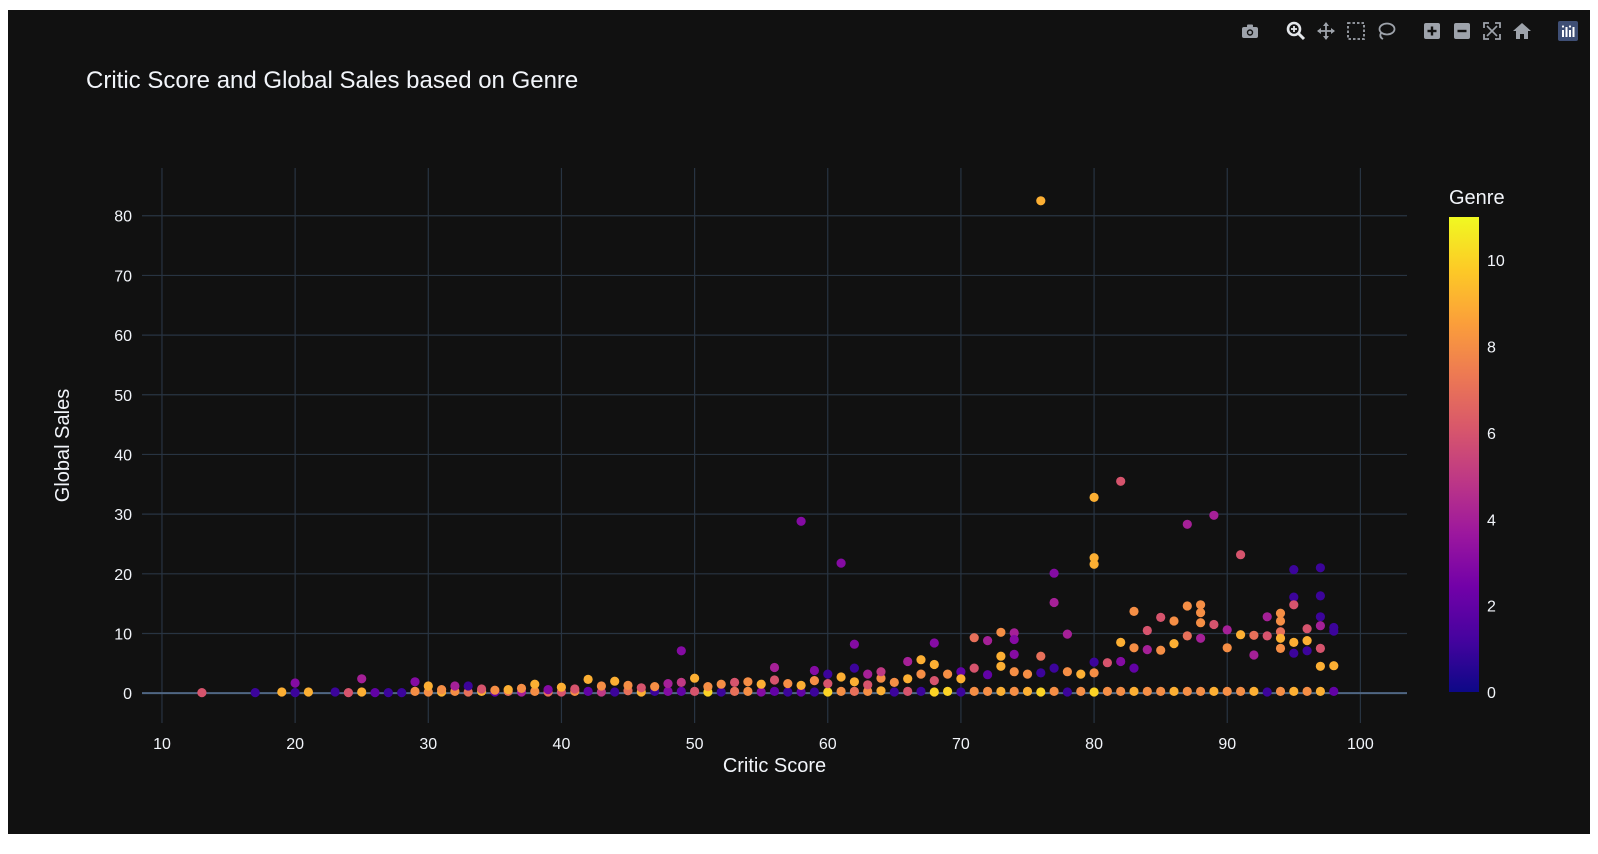 The height and width of the screenshot is (854, 1598). I want to click on autoscale-button, so click(1492, 31).